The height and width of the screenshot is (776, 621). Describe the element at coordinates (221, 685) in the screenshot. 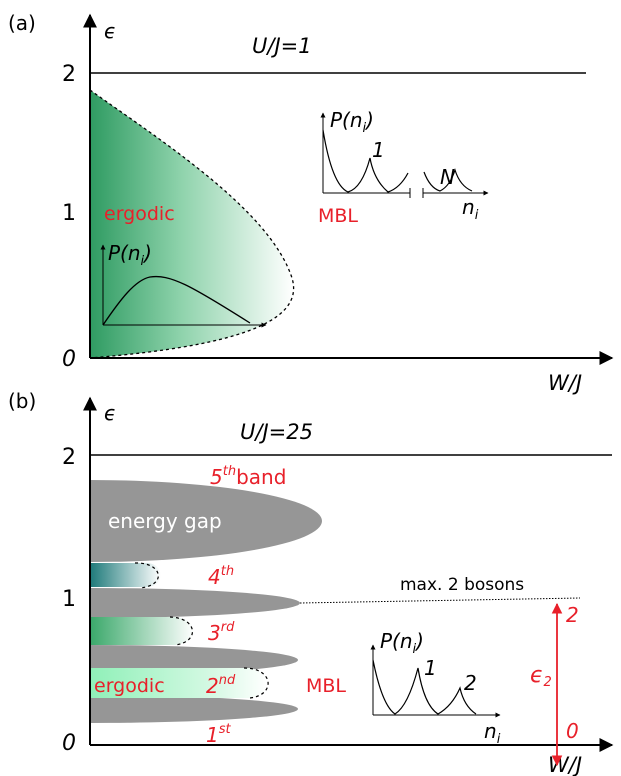

I see `band-label-2nd: 2nd` at that location.